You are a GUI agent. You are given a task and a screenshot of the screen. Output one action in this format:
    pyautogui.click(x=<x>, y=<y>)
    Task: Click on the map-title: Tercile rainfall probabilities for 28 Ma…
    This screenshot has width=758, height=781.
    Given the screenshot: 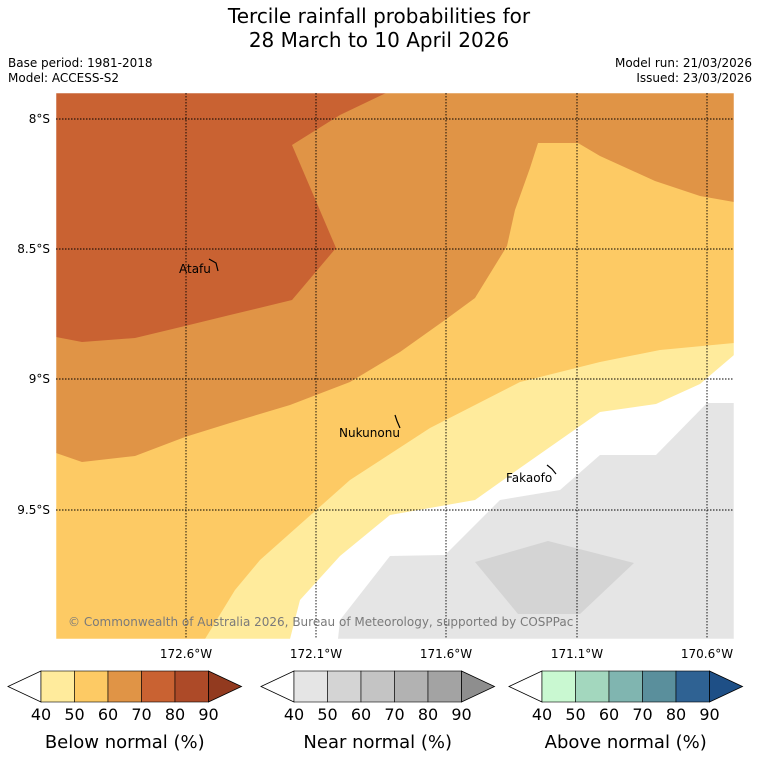 What is the action you would take?
    pyautogui.click(x=379, y=28)
    